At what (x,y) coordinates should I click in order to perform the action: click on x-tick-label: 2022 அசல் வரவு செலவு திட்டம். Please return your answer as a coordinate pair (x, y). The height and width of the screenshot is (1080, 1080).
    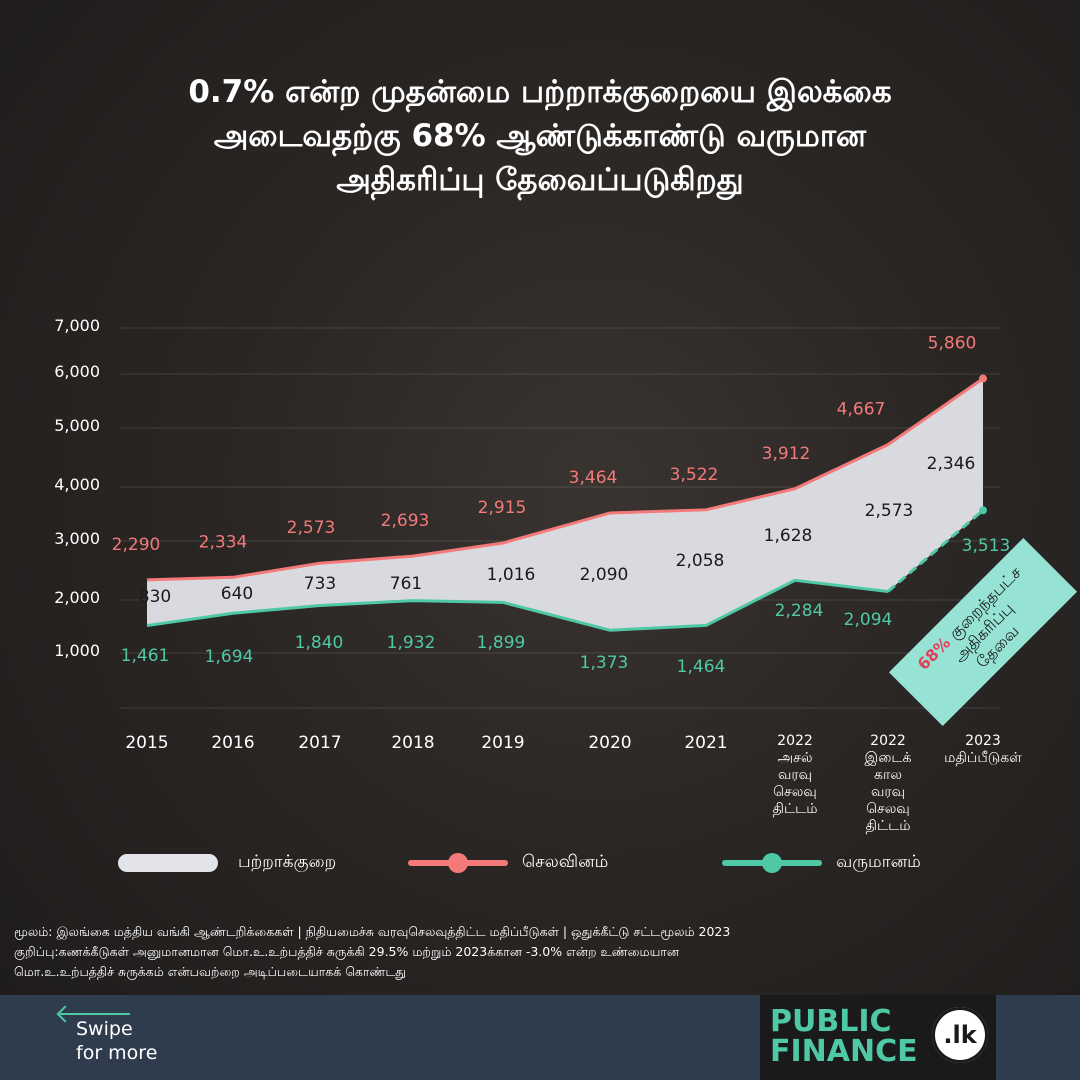
    Looking at the image, I should click on (794, 775).